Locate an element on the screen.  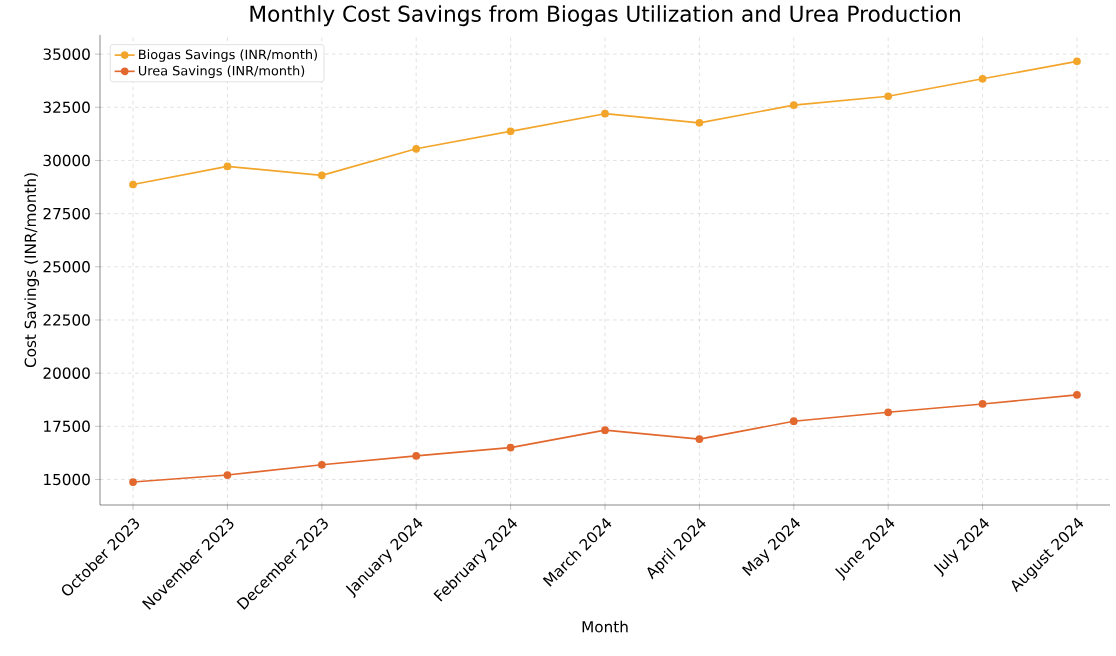
y-axis-title: Cost Savings (INR/month) is located at coordinates (32, 270).